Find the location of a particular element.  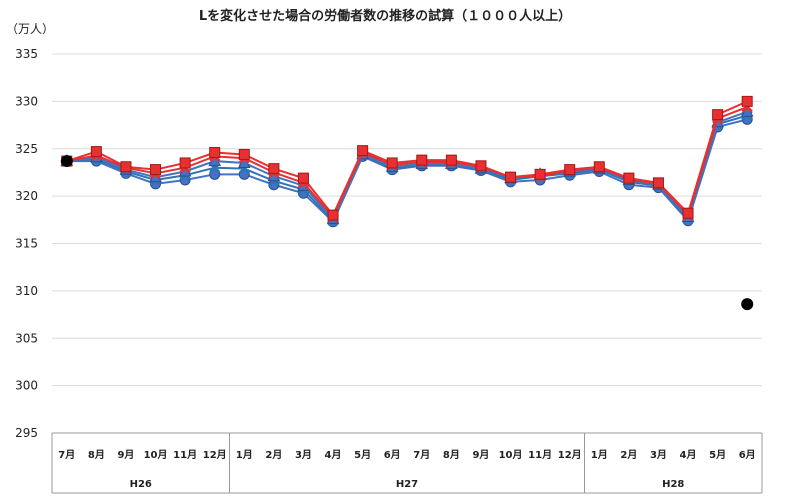

y-axis-unit: （万人） is located at coordinates (30, 29).